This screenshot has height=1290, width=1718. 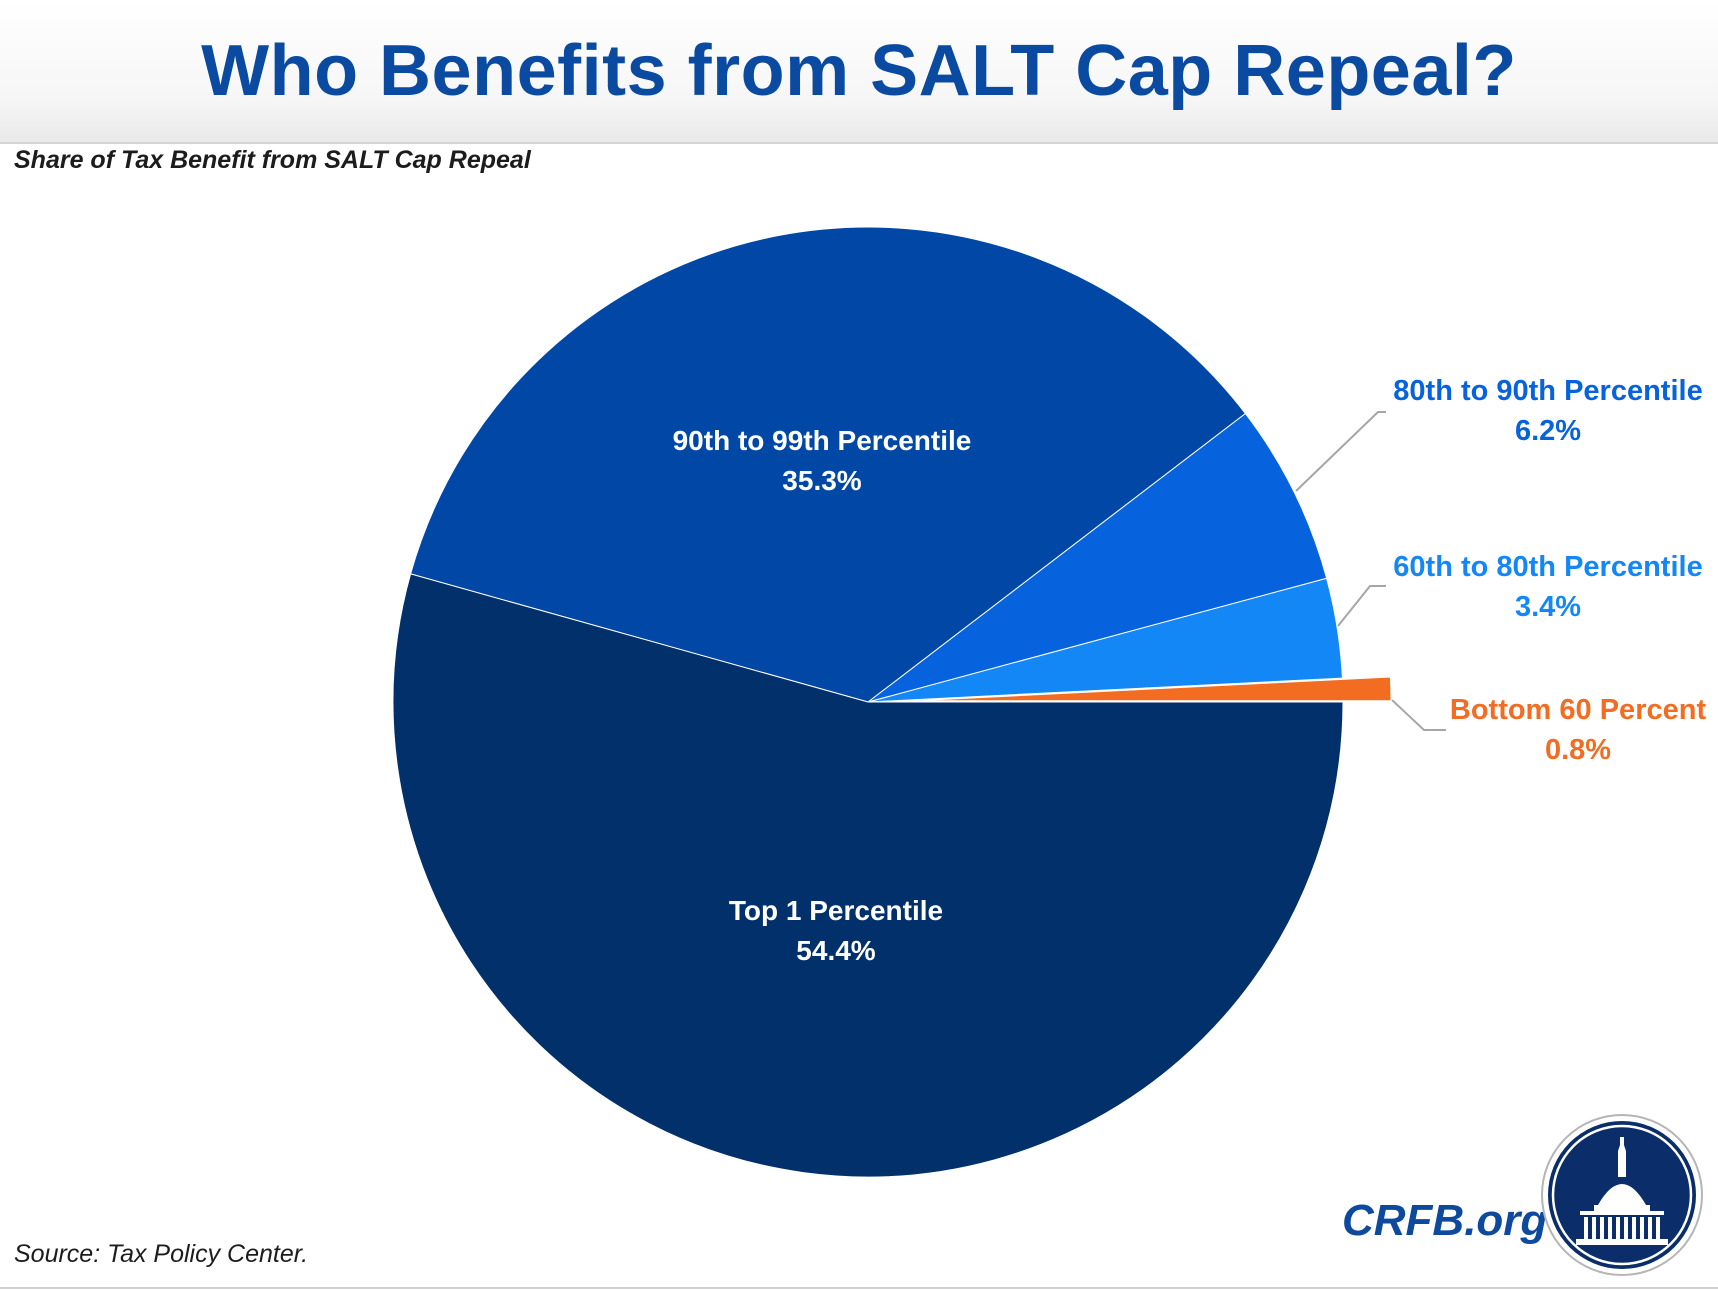 I want to click on pie-slice-80th-to-90th-percentile, so click(x=1097, y=557).